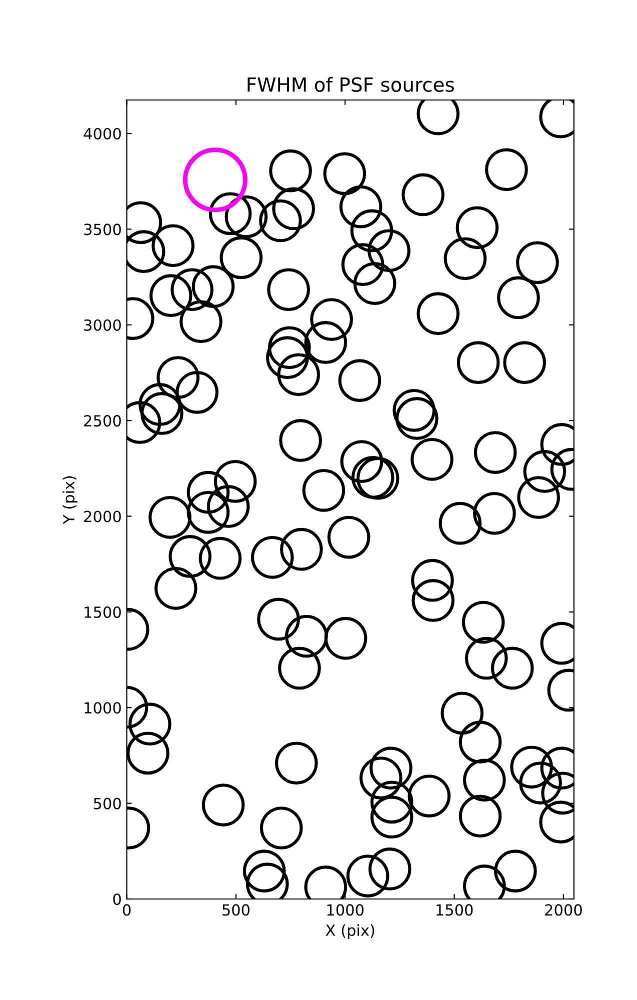  What do you see at coordinates (102, 708) in the screenshot?
I see `y-tick-label: 1000` at bounding box center [102, 708].